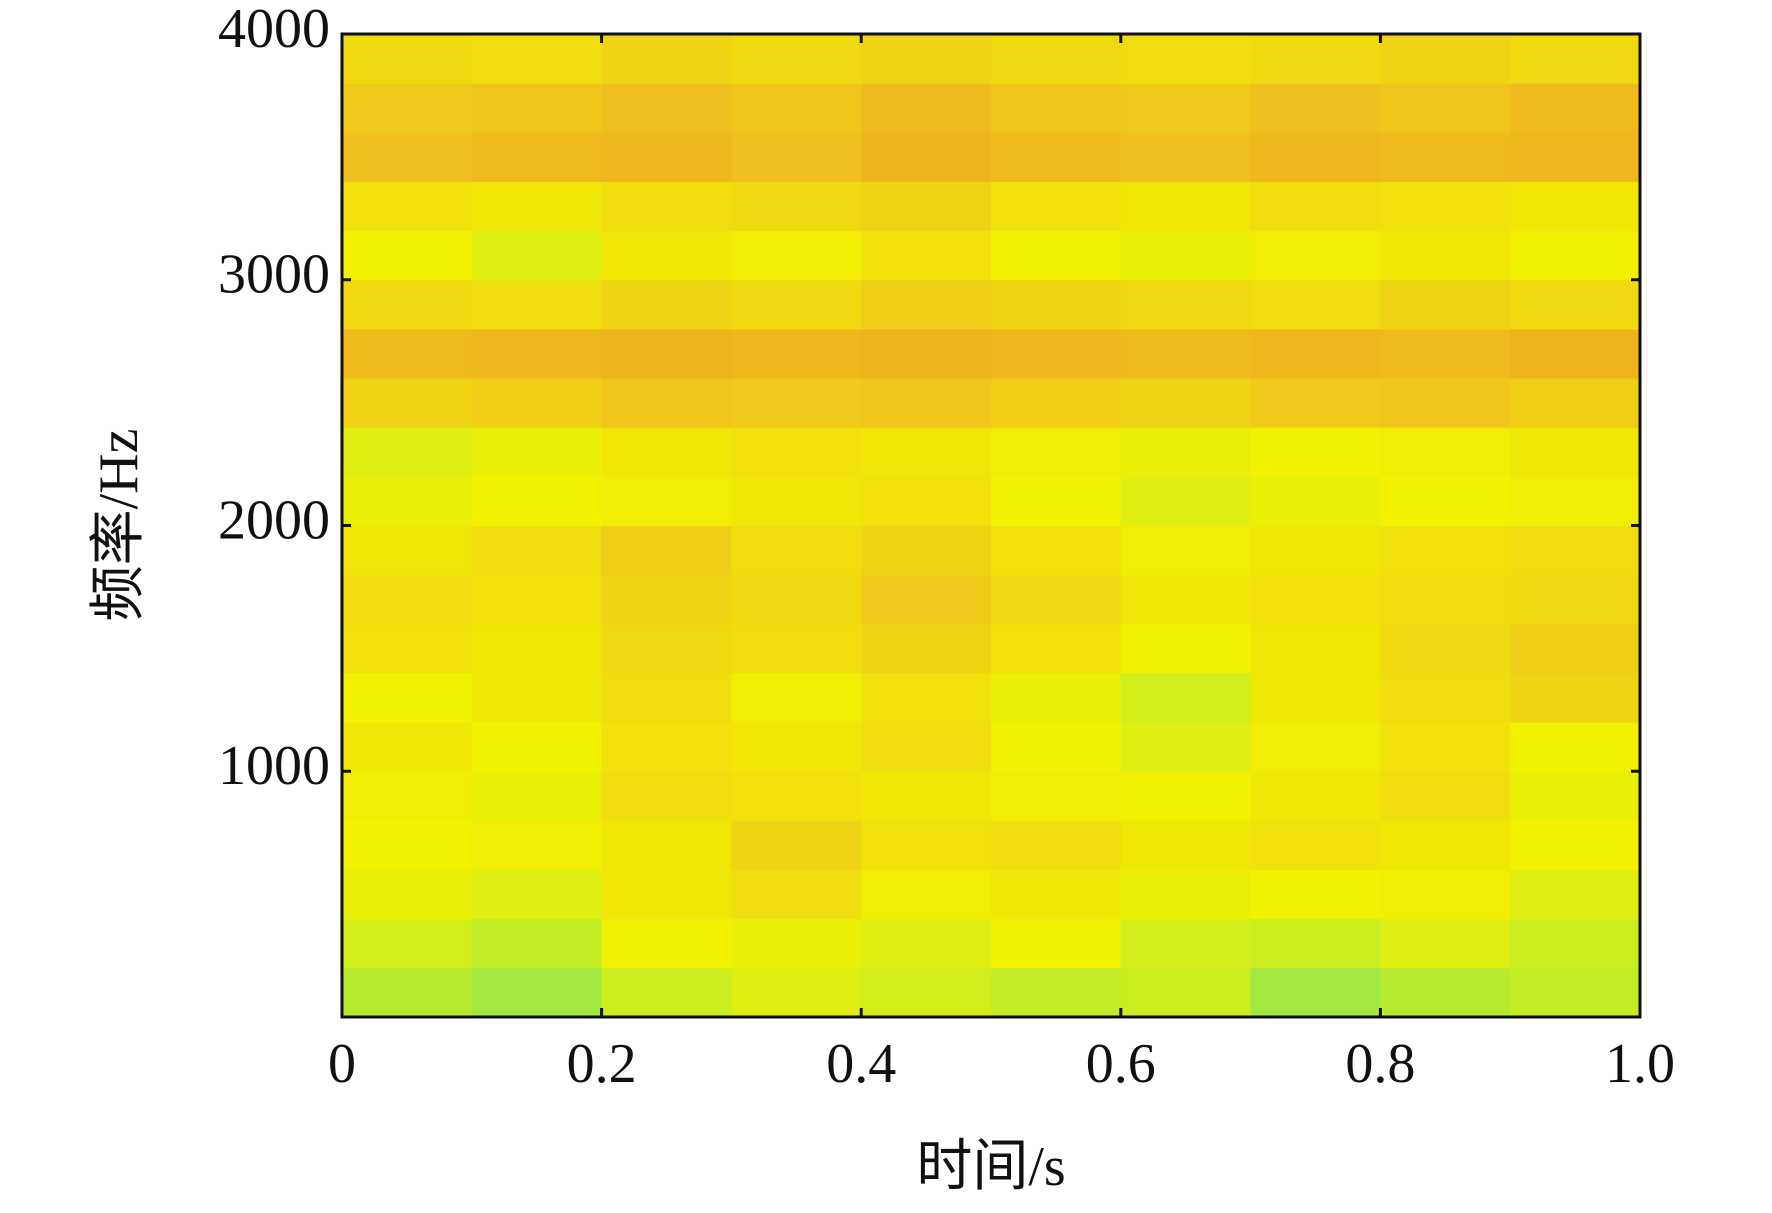 The height and width of the screenshot is (1213, 1772). I want to click on x-tick-label: 1.0, so click(1640, 1064).